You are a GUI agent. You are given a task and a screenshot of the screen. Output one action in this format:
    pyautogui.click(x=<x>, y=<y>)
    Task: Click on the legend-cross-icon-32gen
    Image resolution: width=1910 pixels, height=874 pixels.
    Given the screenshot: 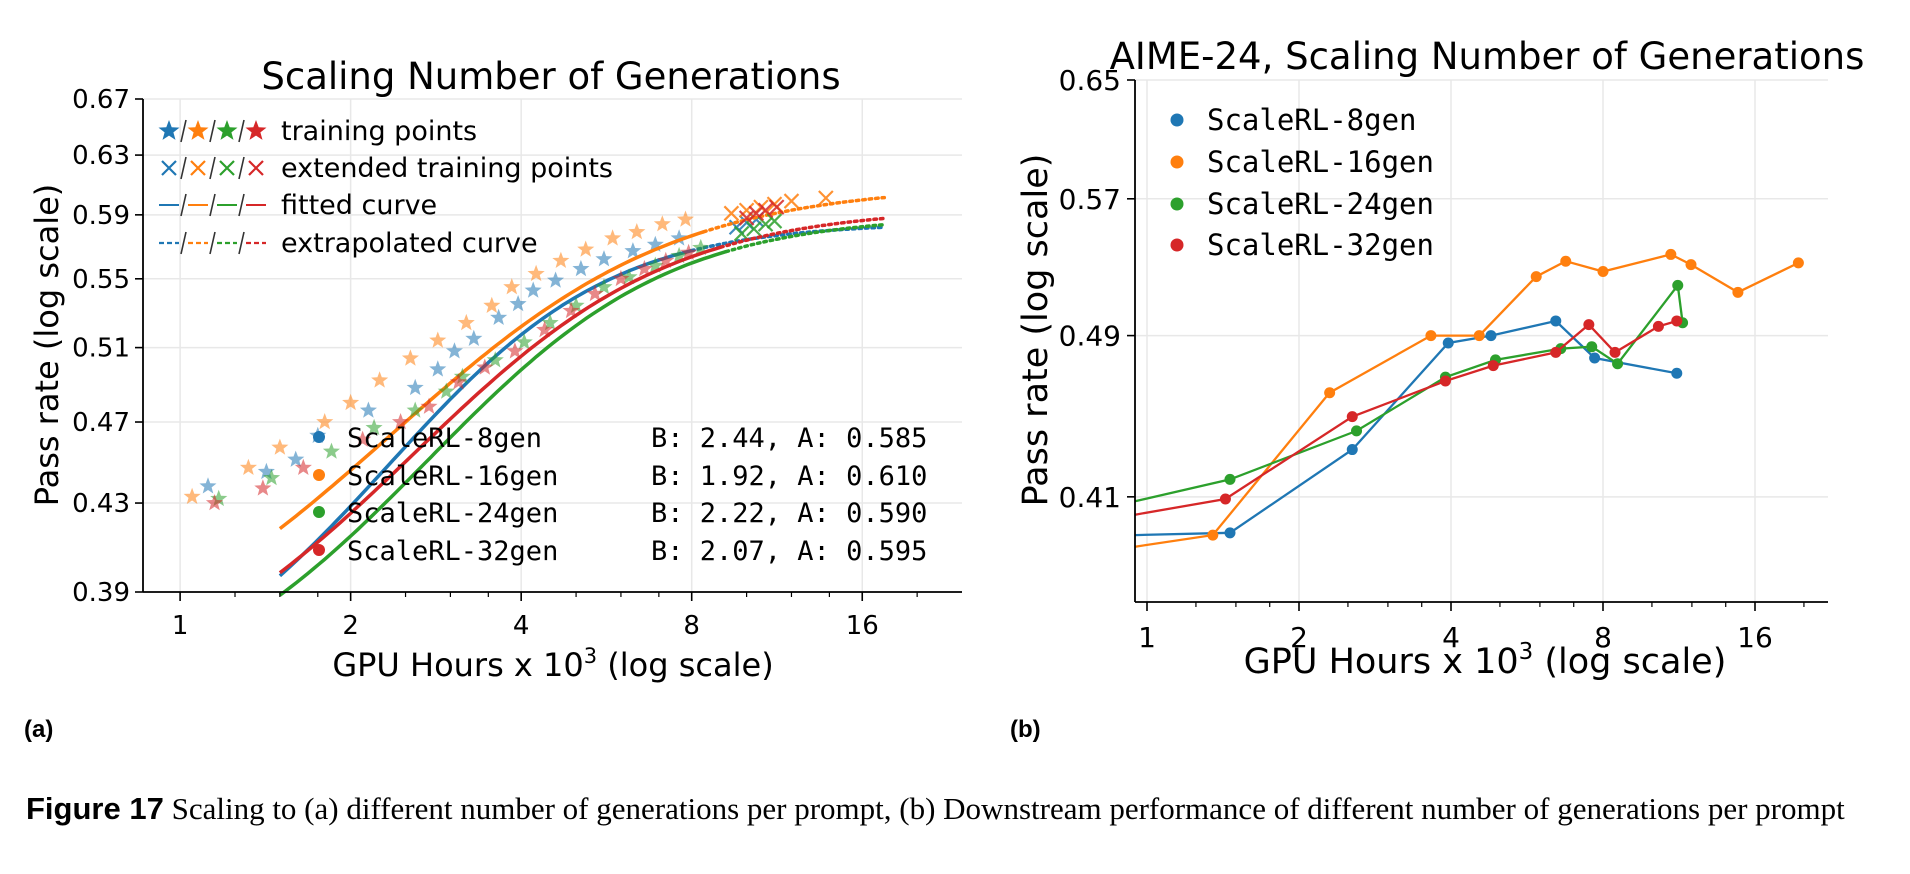 What is the action you would take?
    pyautogui.click(x=256, y=168)
    